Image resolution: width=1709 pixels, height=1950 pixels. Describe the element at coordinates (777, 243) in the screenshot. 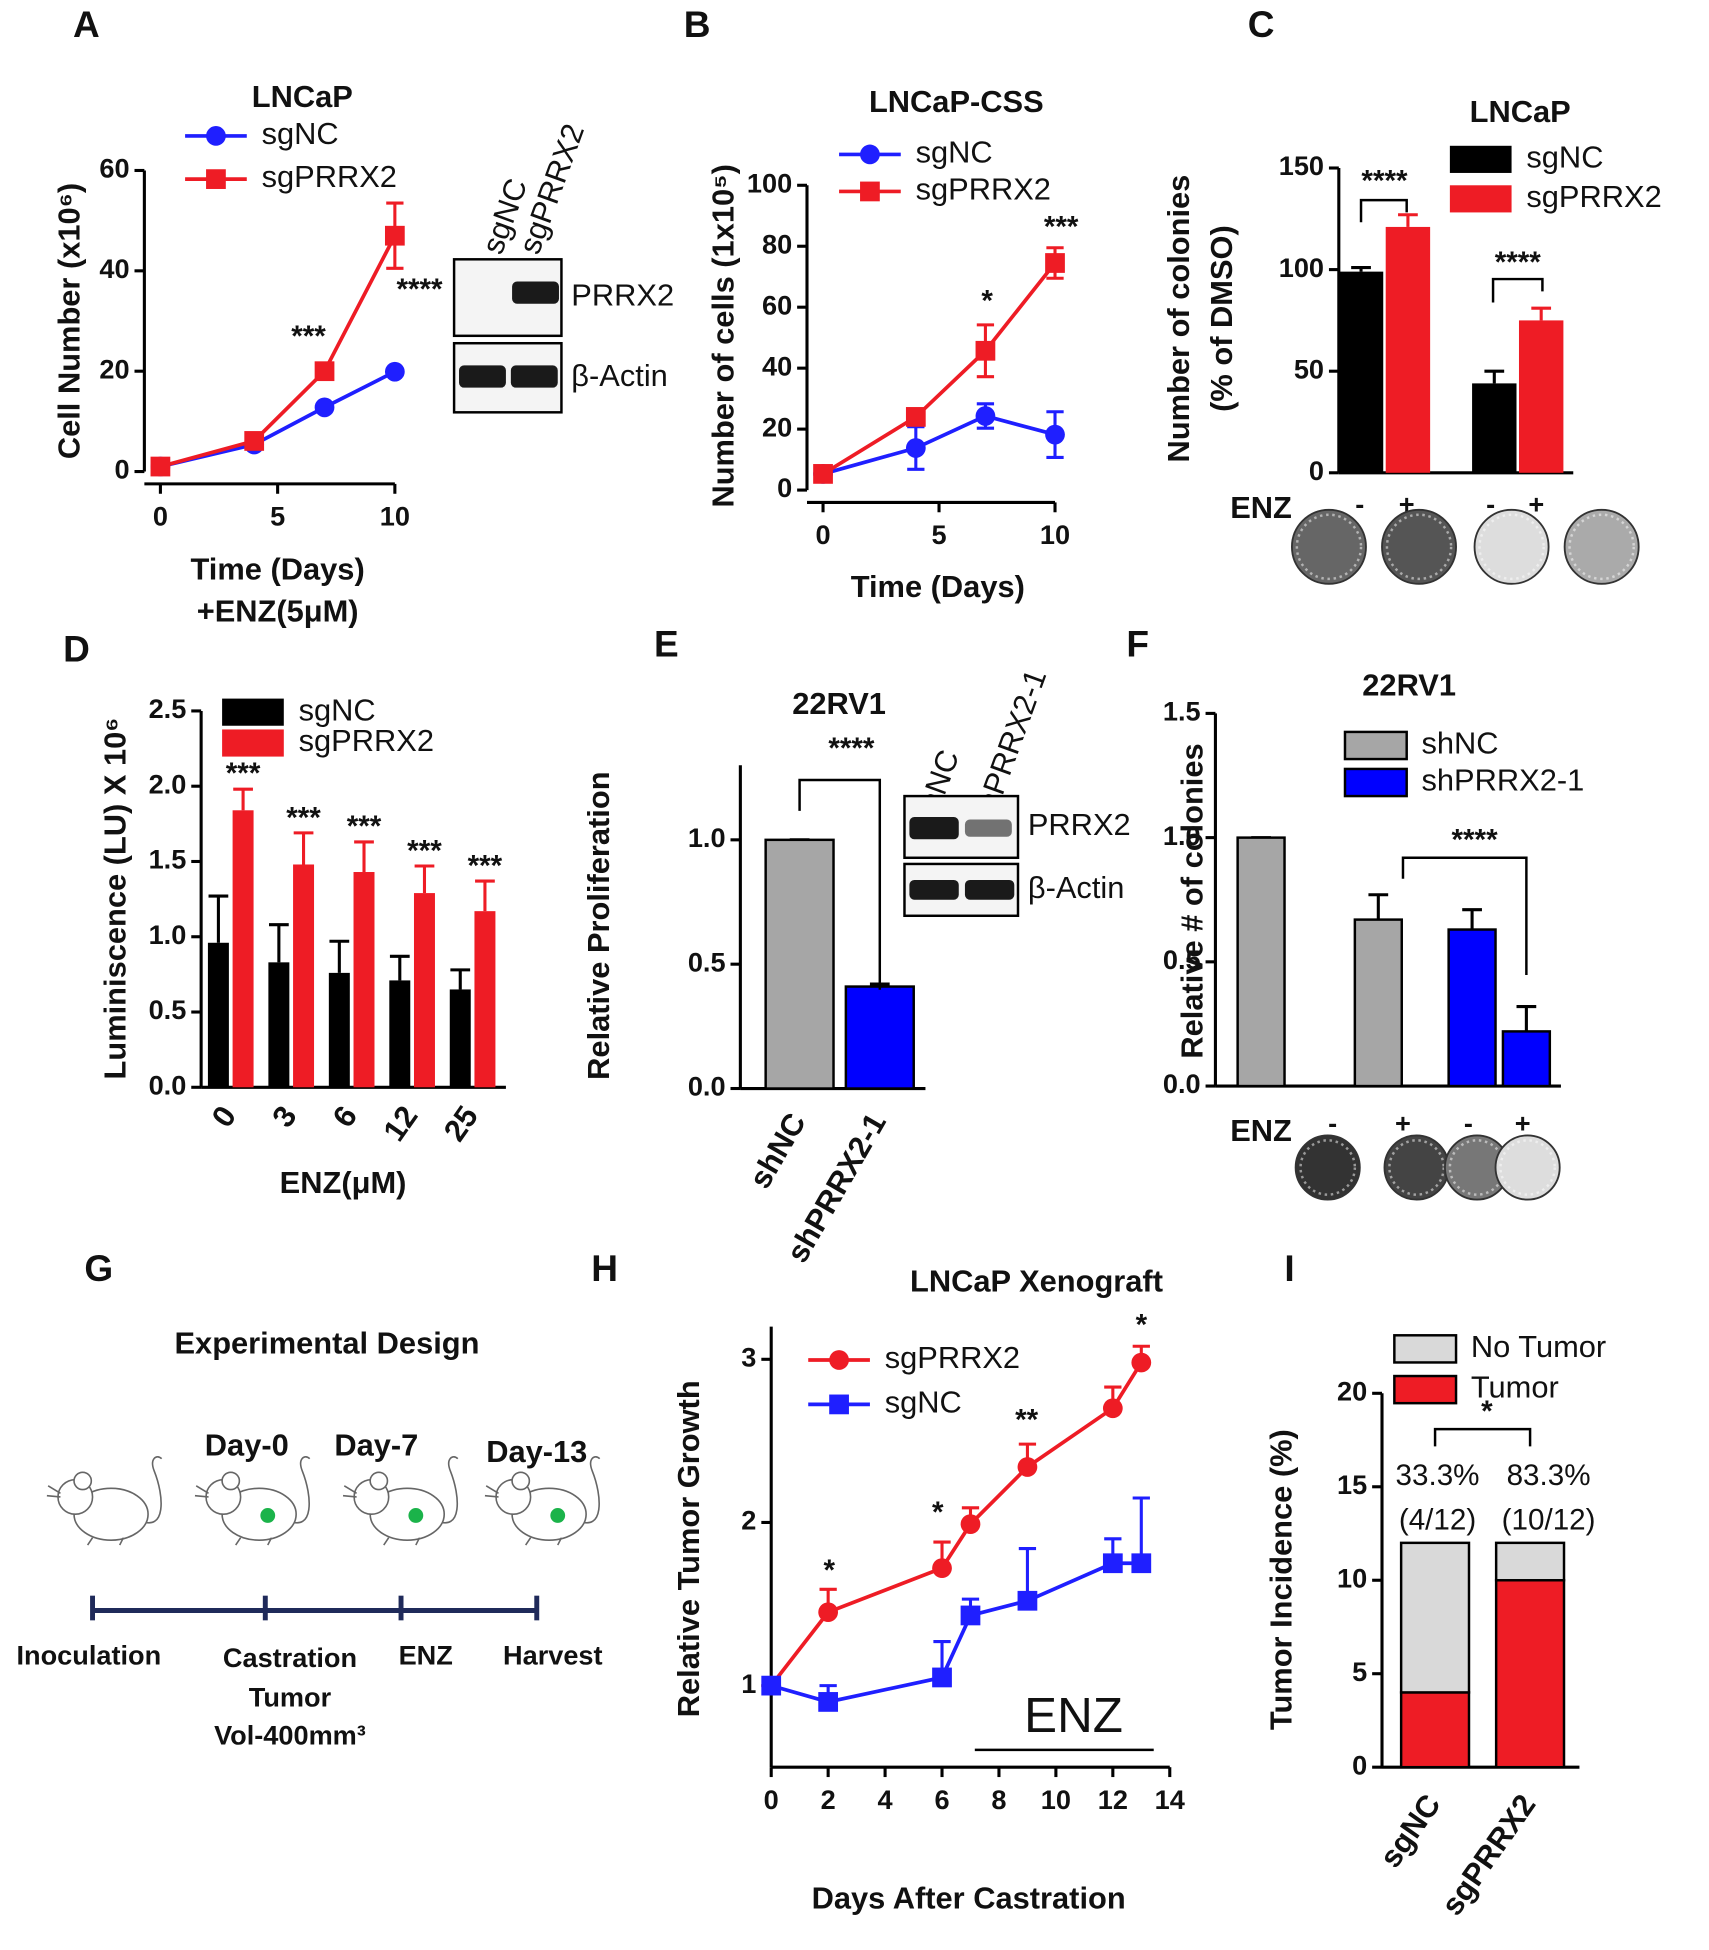

I see `y-tick-label: 80` at that location.